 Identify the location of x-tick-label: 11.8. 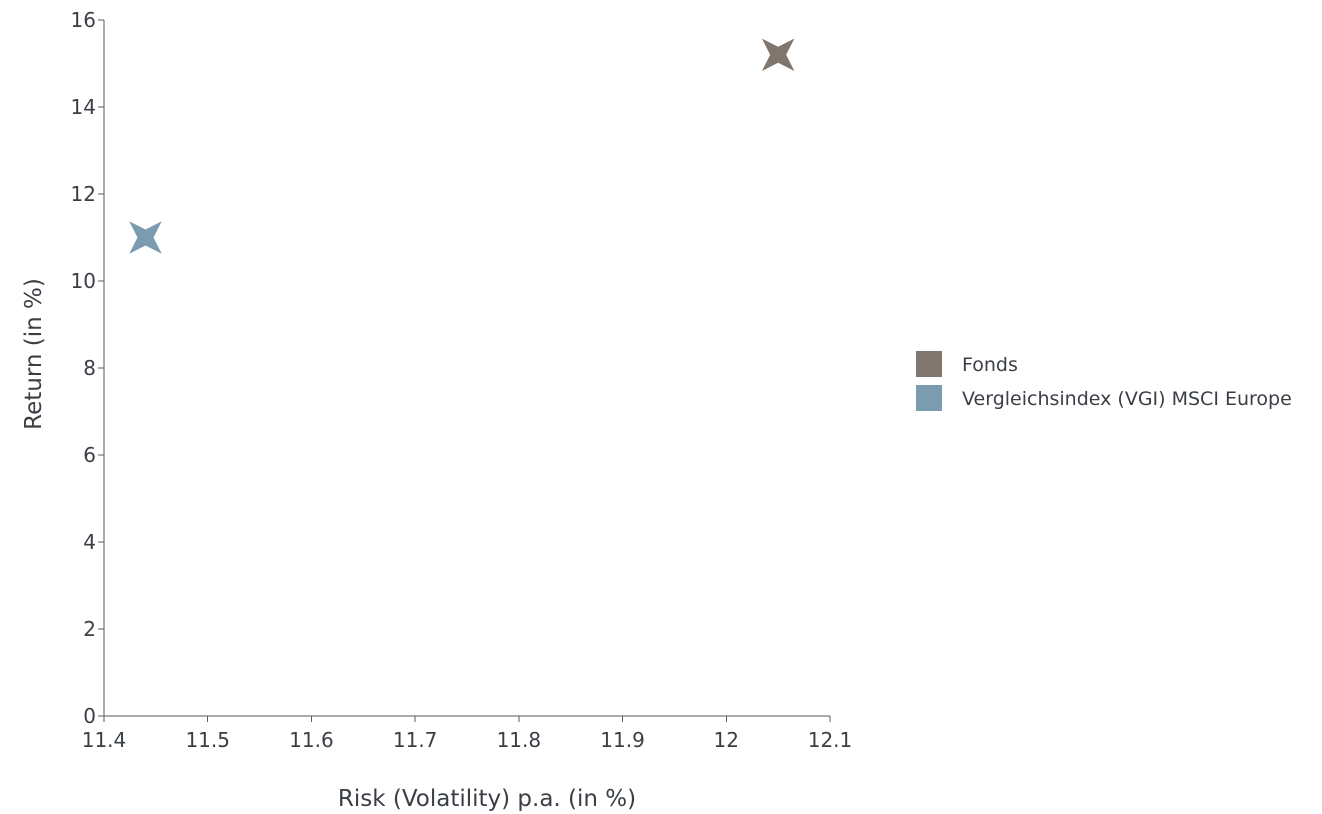
(519, 740).